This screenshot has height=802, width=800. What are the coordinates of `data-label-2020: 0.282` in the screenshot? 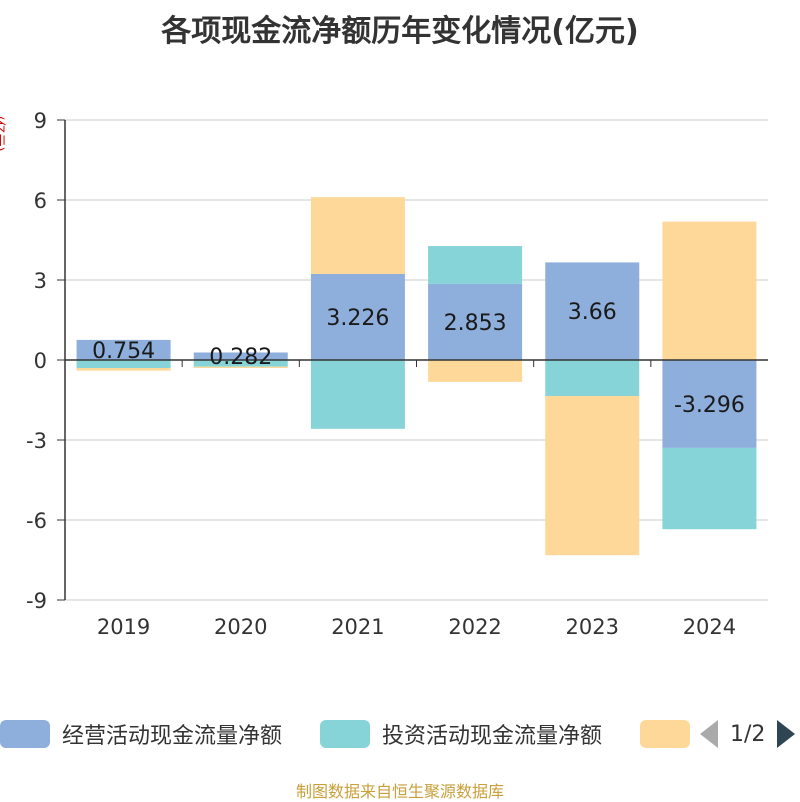 It's located at (240, 357).